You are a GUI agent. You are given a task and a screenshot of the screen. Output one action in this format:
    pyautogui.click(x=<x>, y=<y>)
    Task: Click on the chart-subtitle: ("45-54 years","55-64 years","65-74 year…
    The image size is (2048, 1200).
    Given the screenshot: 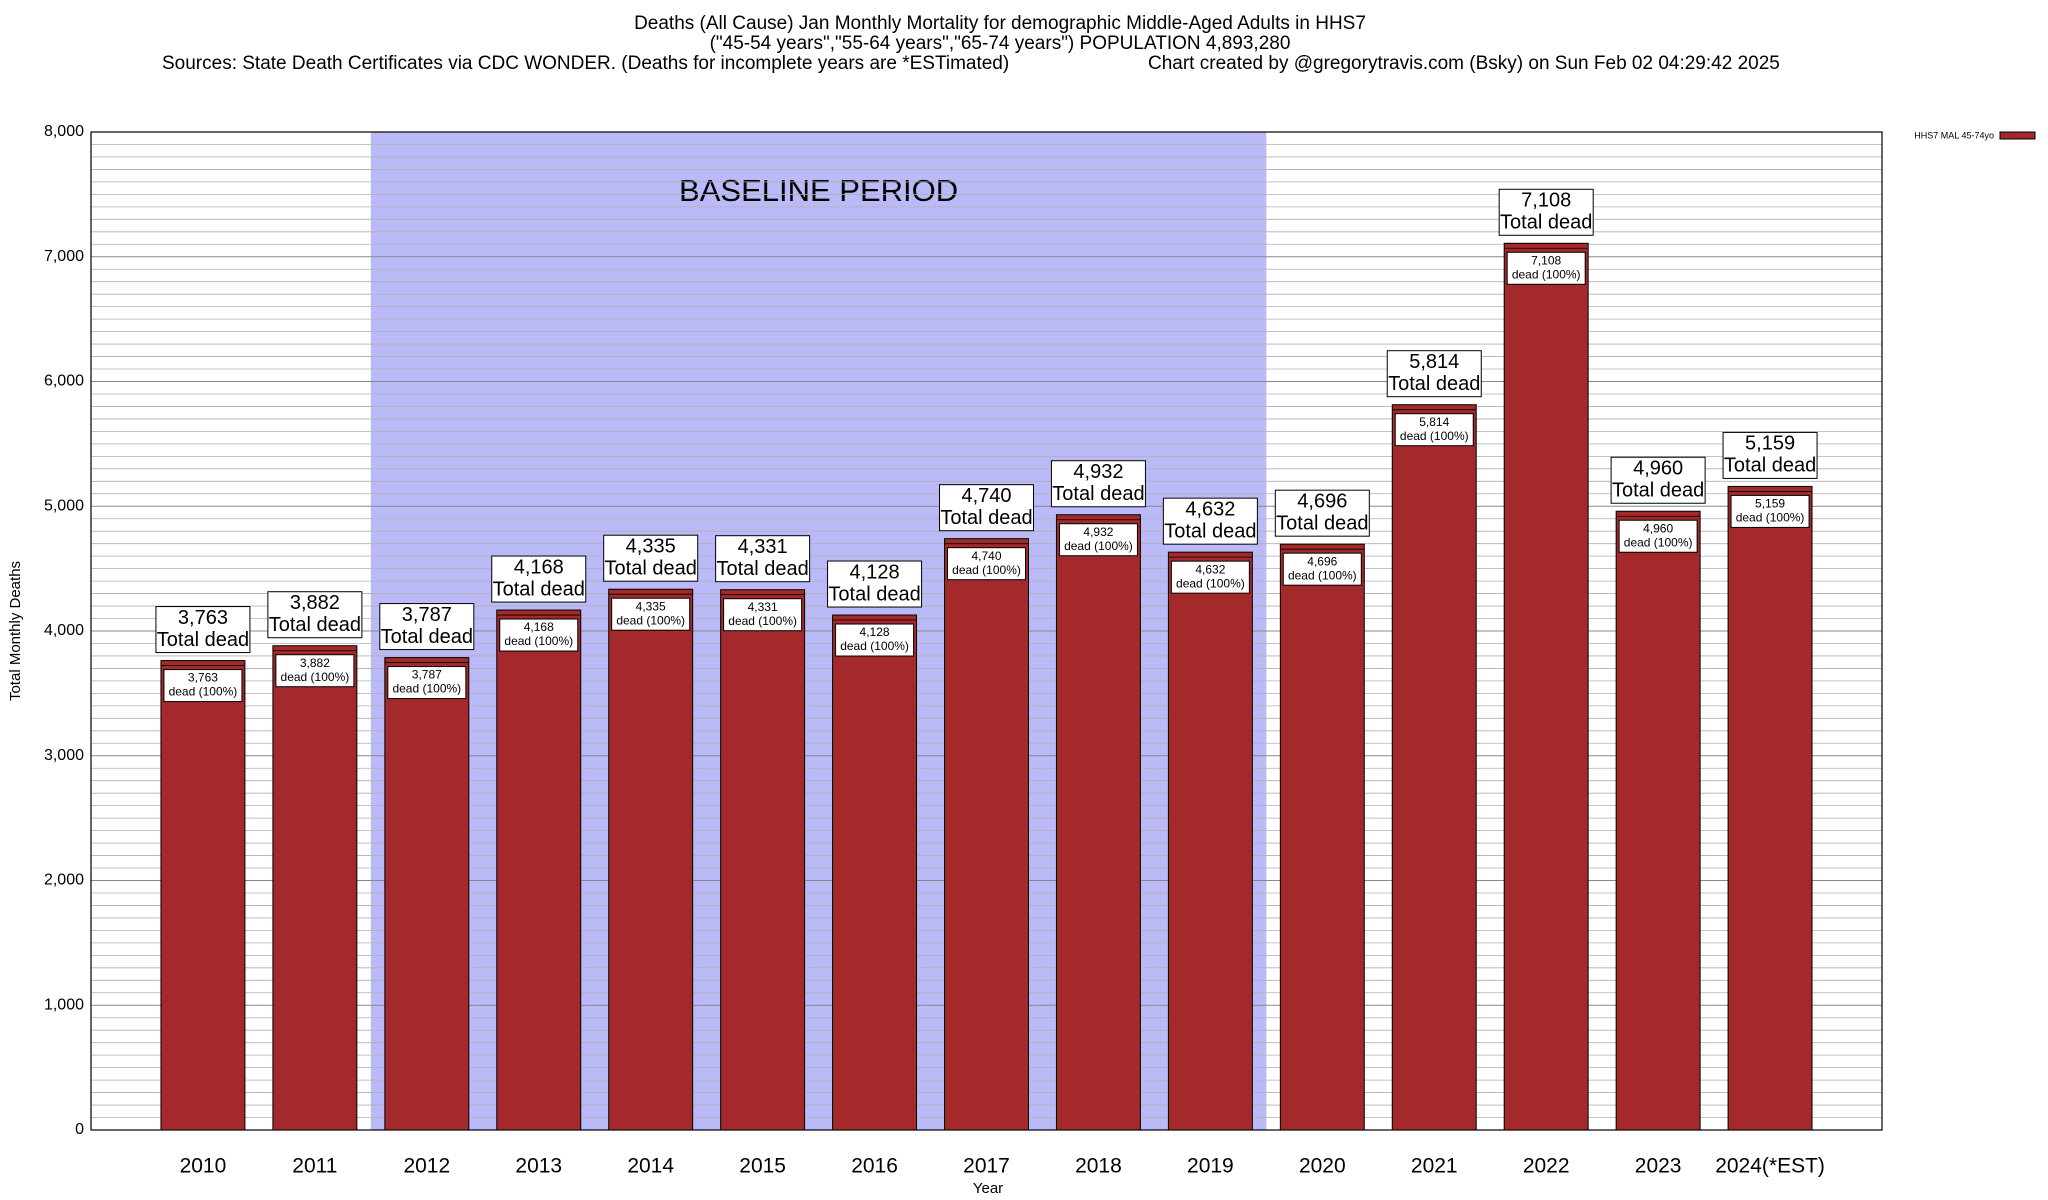 What is the action you would take?
    pyautogui.click(x=1000, y=43)
    